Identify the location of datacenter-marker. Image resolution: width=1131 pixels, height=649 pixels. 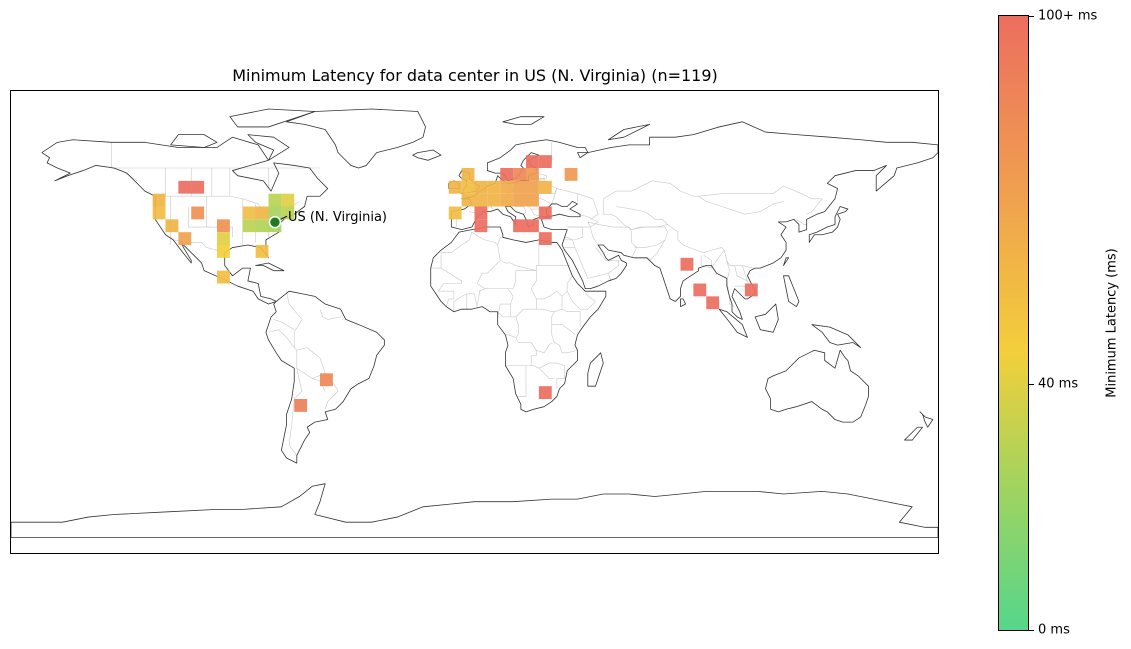
(275, 222).